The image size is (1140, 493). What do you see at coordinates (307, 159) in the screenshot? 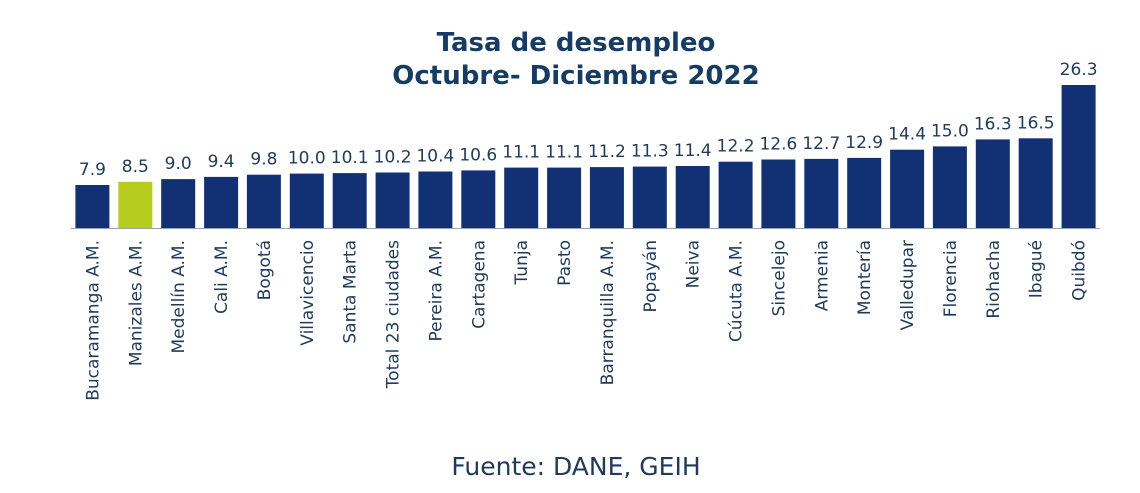
I see `data-label: 10.0` at bounding box center [307, 159].